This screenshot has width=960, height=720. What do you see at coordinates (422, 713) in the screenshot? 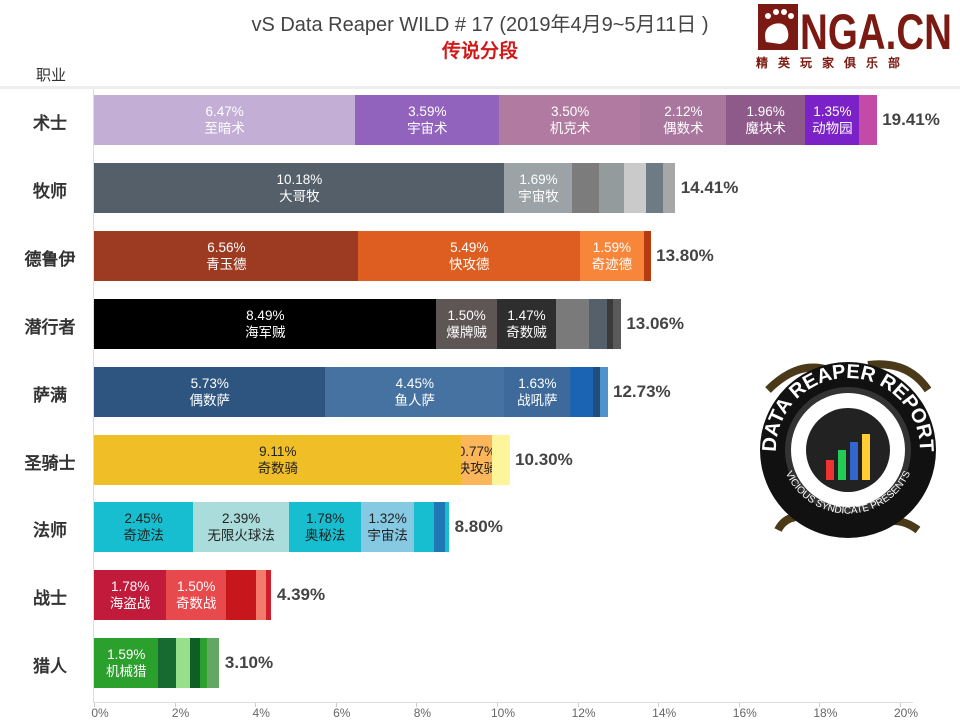
I see `x-tick-label: 8%` at bounding box center [422, 713].